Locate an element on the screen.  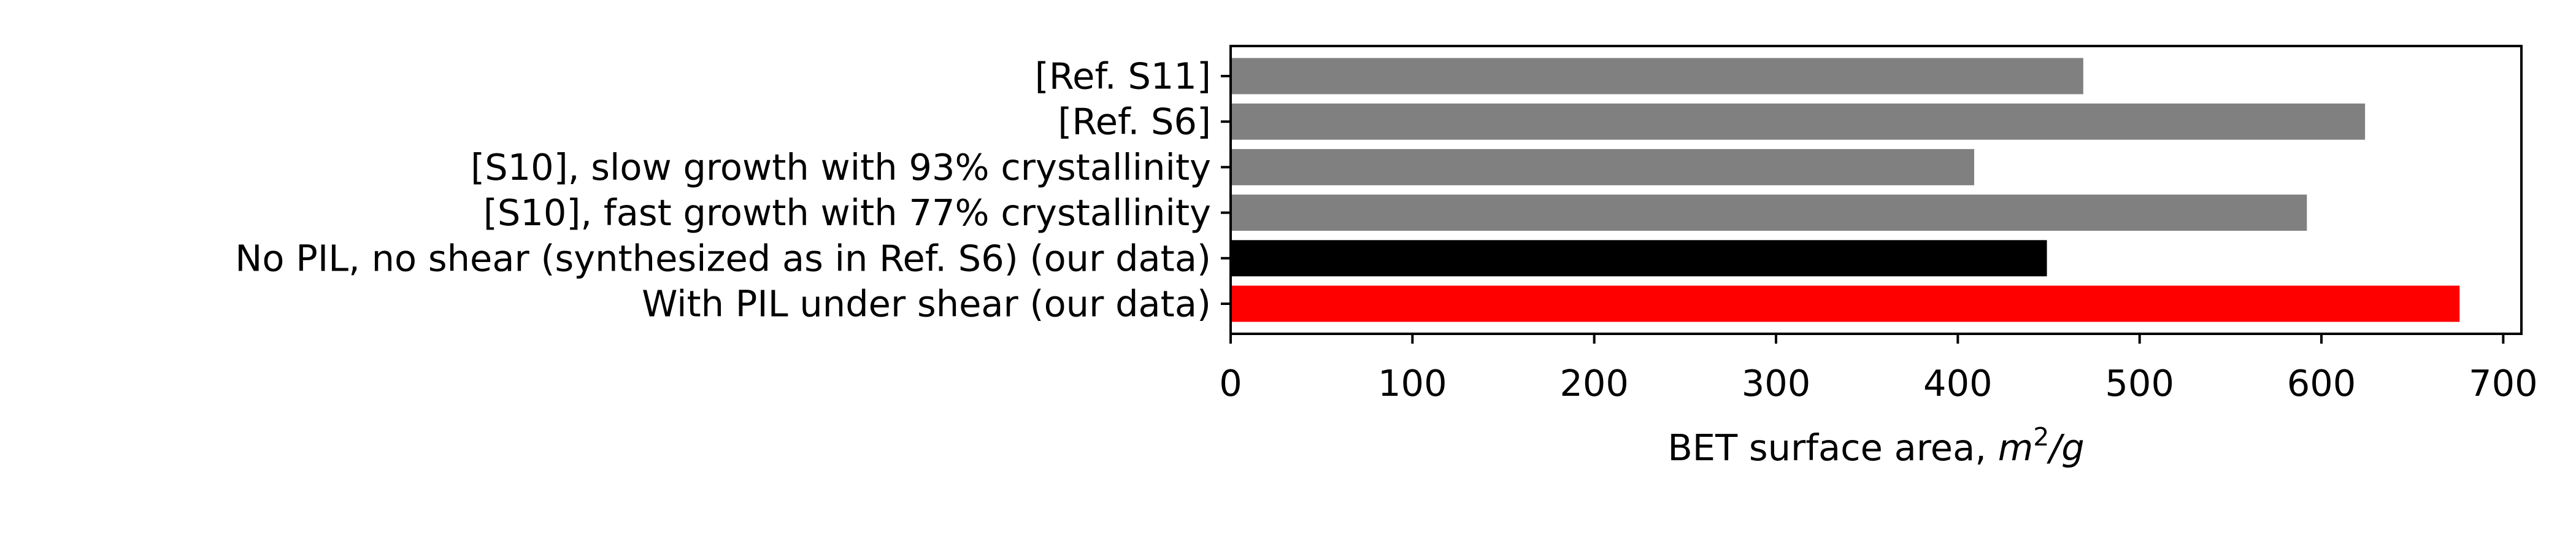
x-axis-label-unit-denominator: /g is located at coordinates (2065, 447).